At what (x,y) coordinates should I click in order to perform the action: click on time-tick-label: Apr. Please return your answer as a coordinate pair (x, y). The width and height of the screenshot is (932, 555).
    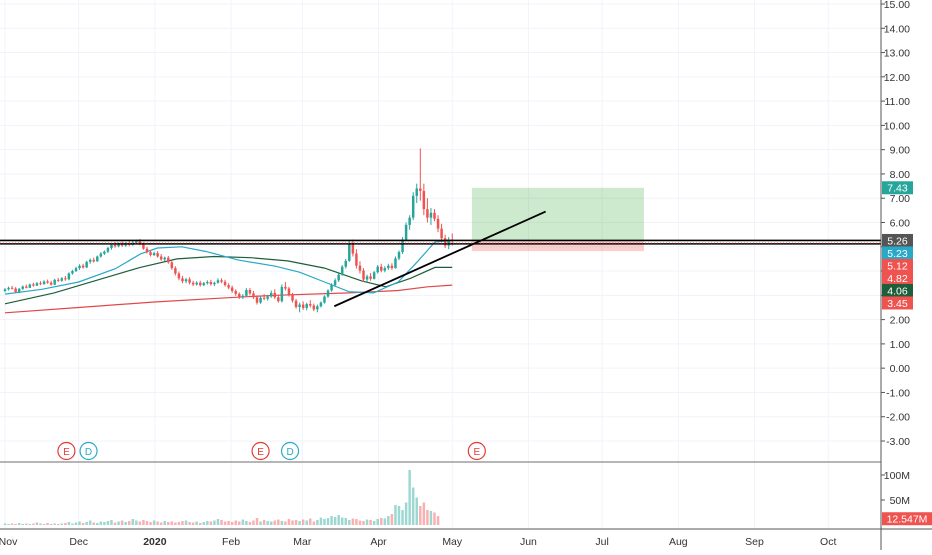
    Looking at the image, I should click on (378, 542).